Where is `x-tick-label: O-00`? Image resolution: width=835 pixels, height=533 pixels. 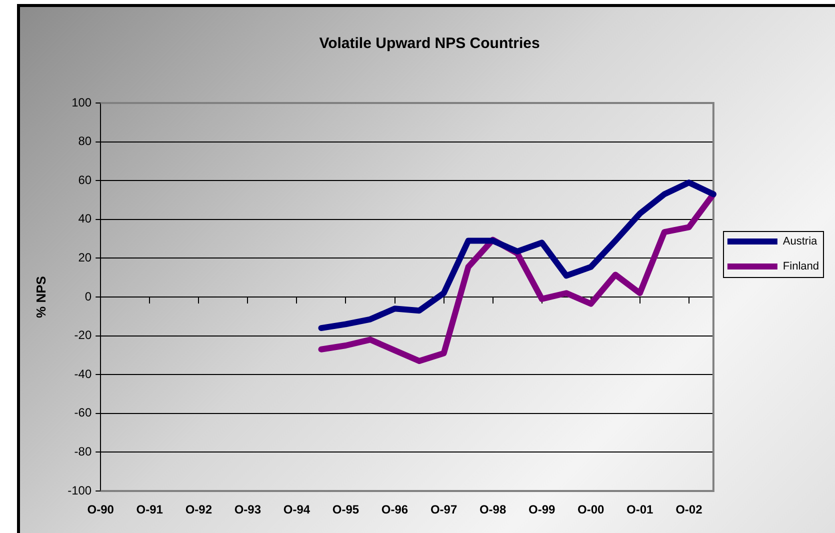
x-tick-label: O-00 is located at coordinates (591, 509).